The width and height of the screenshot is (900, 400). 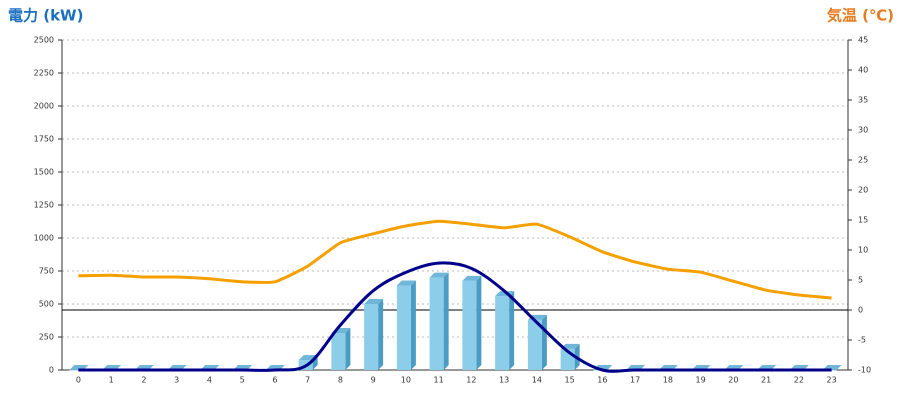 What do you see at coordinates (44, 205) in the screenshot?
I see `y-tick-label: 1250` at bounding box center [44, 205].